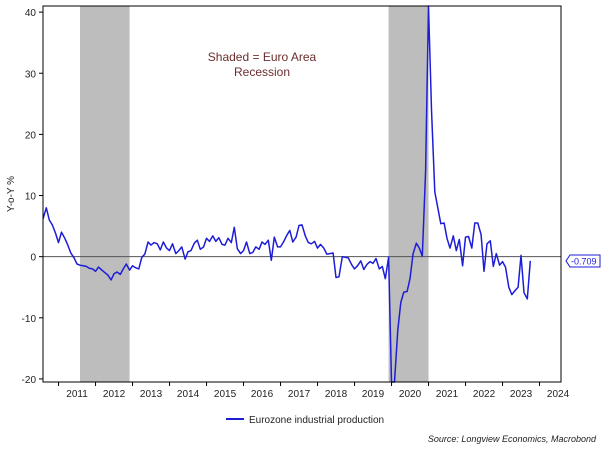 This screenshot has height=454, width=606. I want to click on x-tick-label: 2022, so click(484, 394).